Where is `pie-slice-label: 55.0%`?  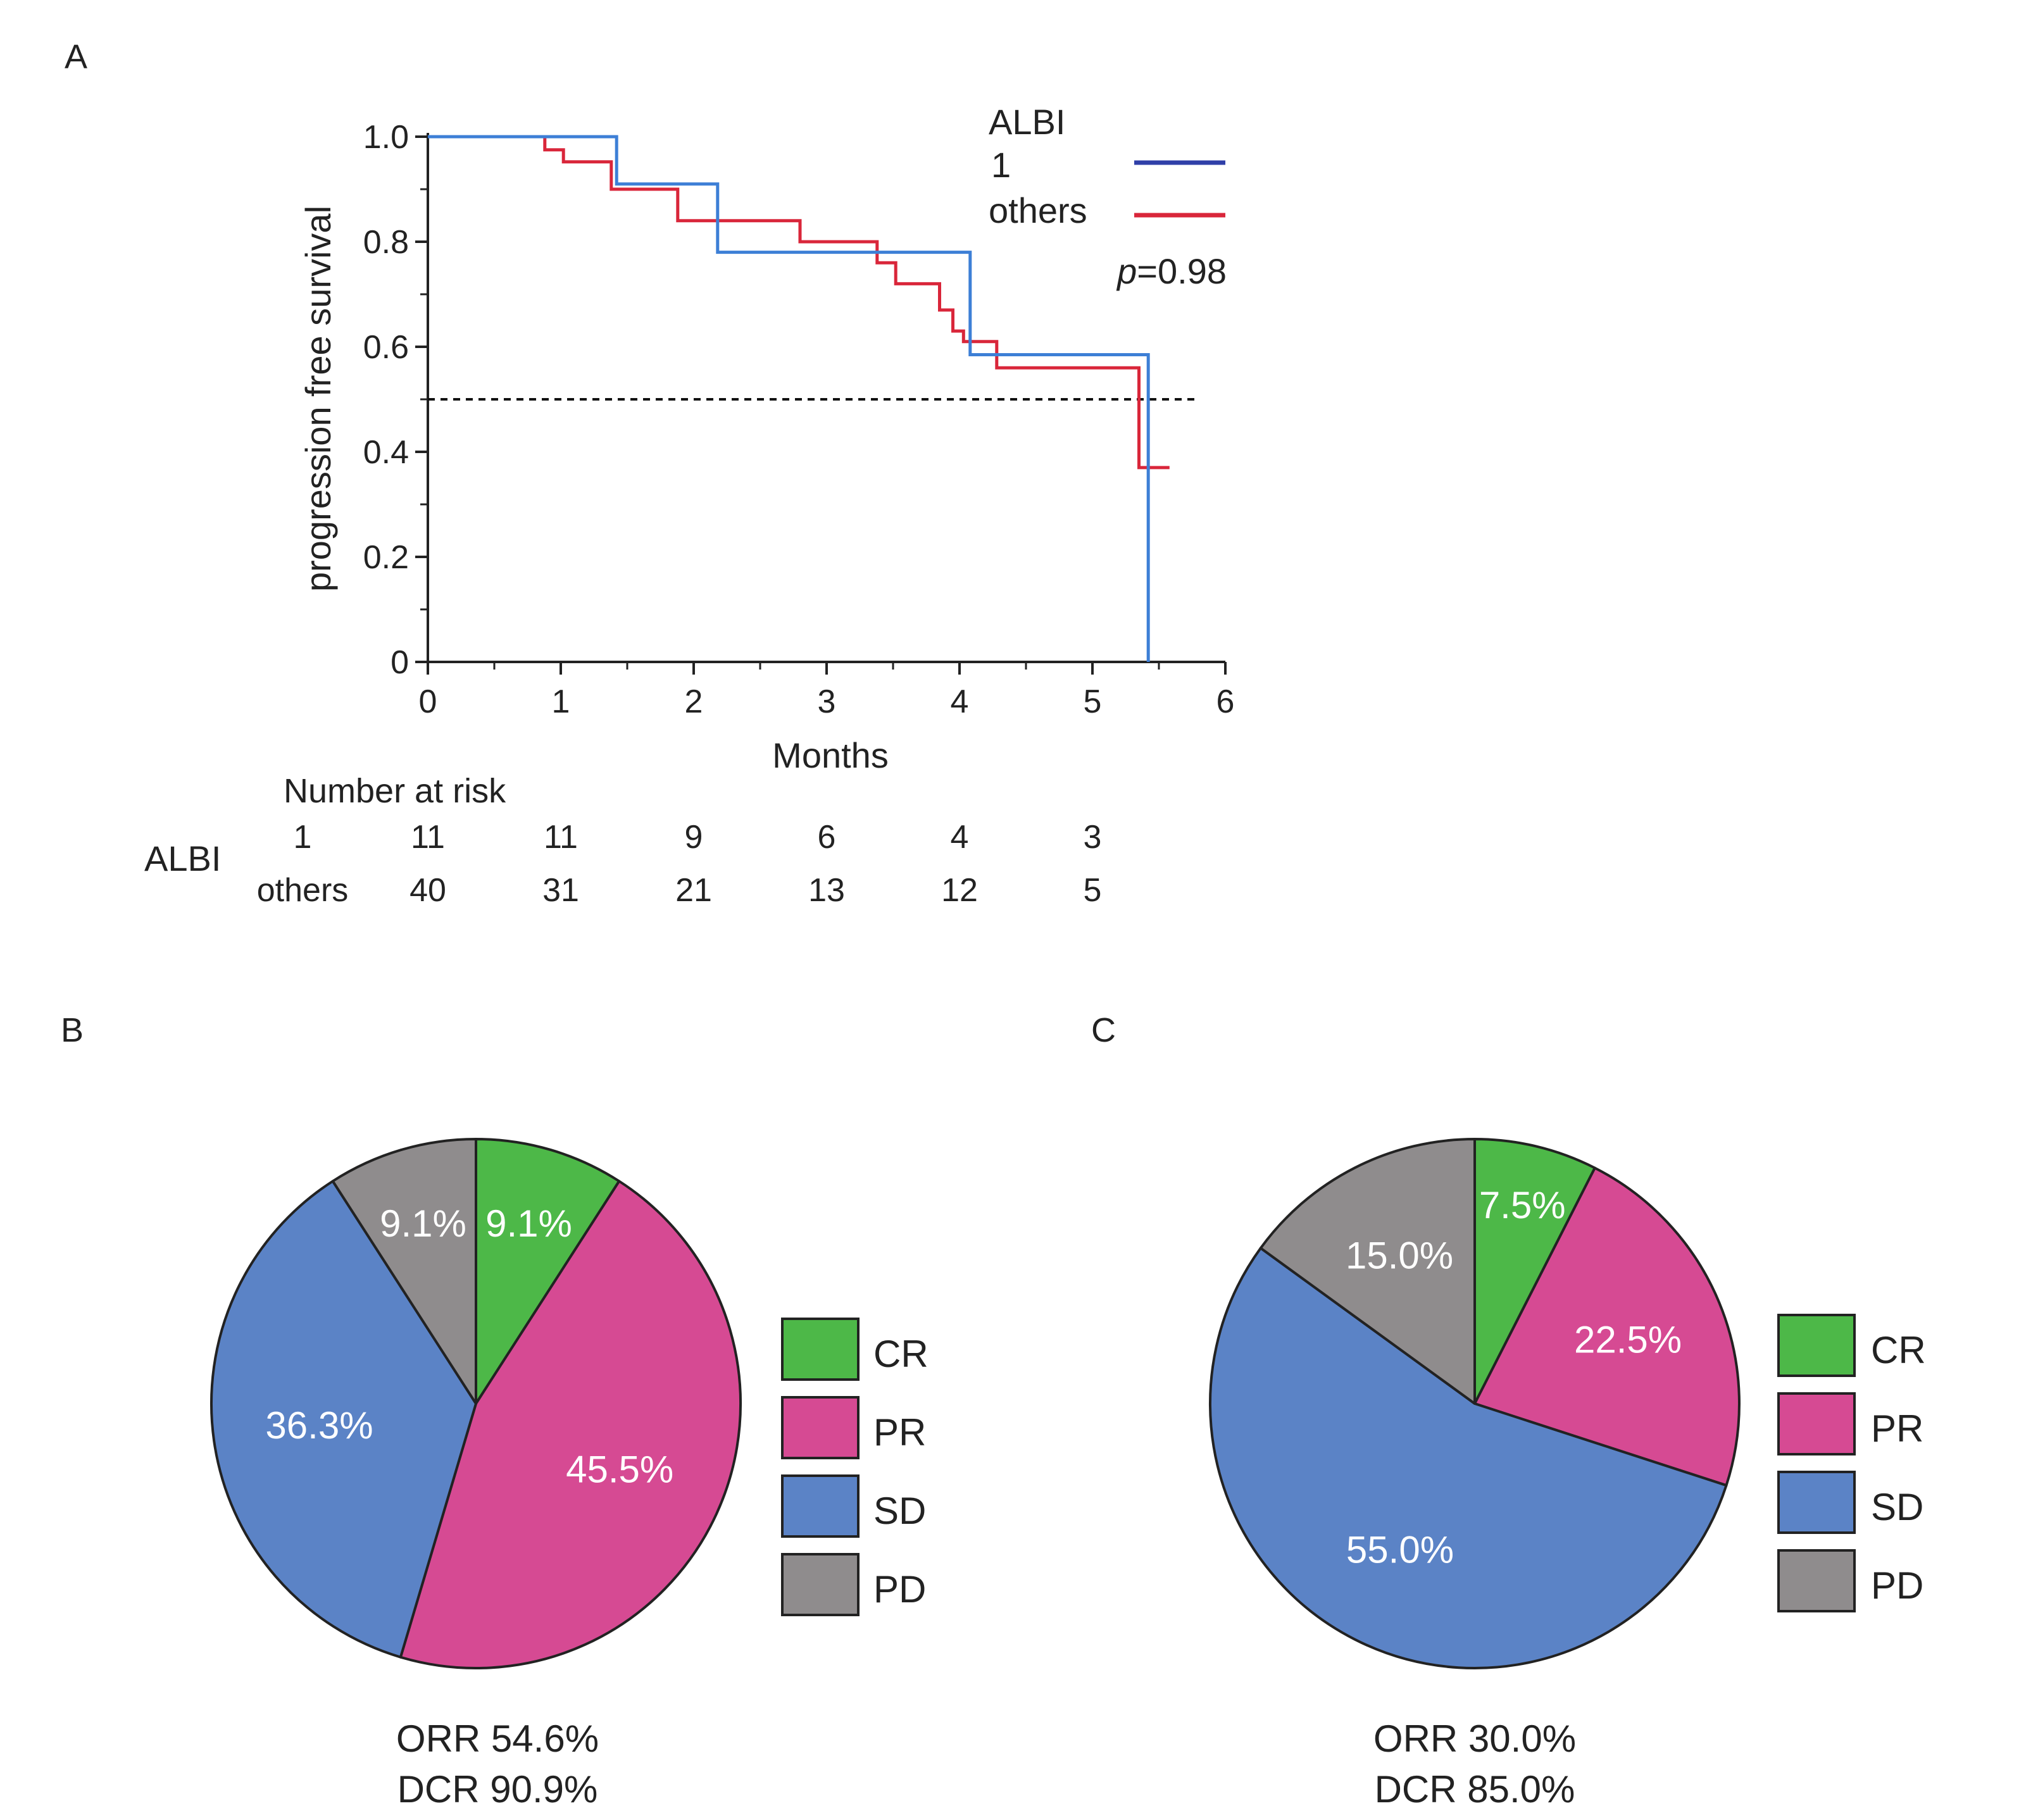 pie-slice-label: 55.0% is located at coordinates (1400, 1550).